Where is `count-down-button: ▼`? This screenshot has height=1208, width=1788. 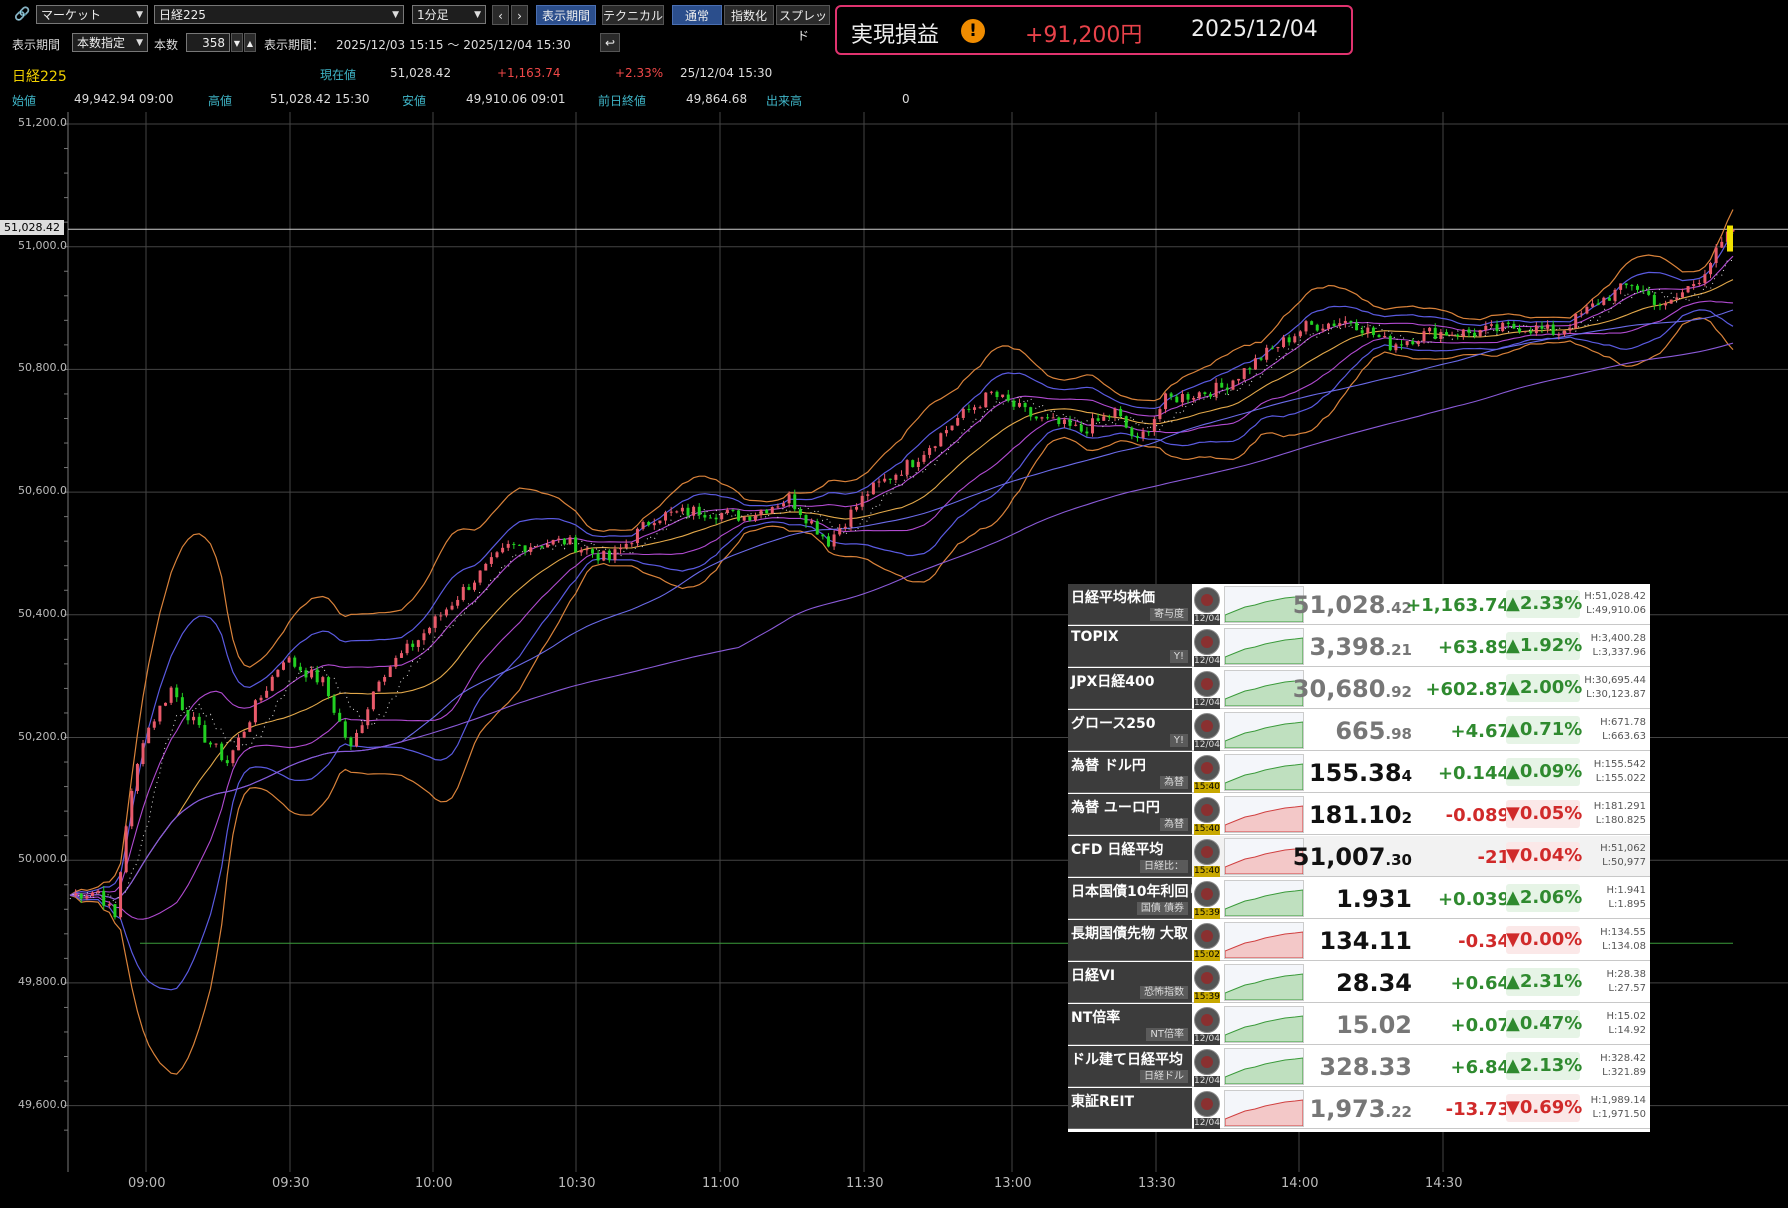
count-down-button: ▼ is located at coordinates (237, 42).